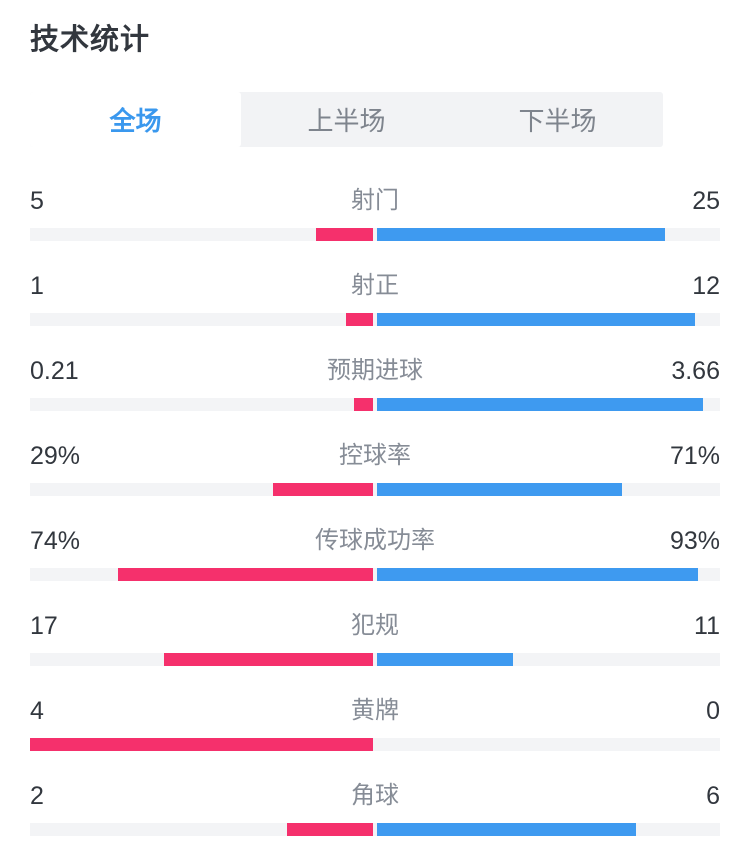  I want to click on stat-label: 射正, so click(375, 285).